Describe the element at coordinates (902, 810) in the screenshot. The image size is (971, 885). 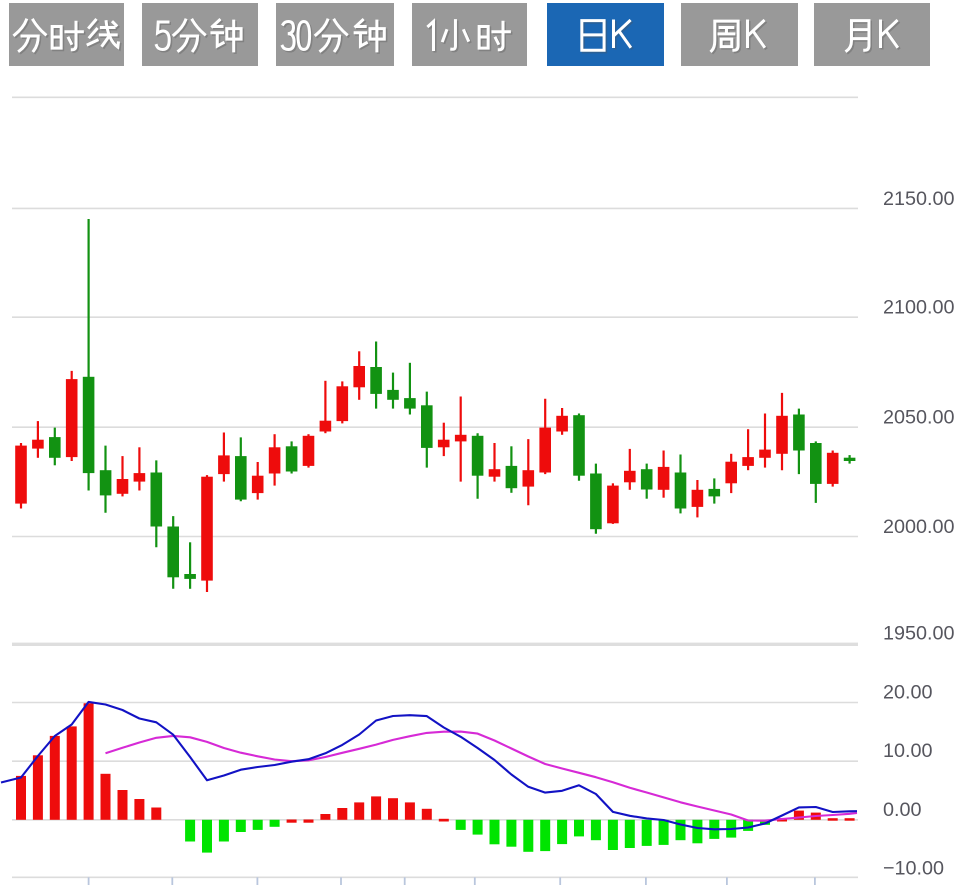
I see `svg-text: 0.00` at that location.